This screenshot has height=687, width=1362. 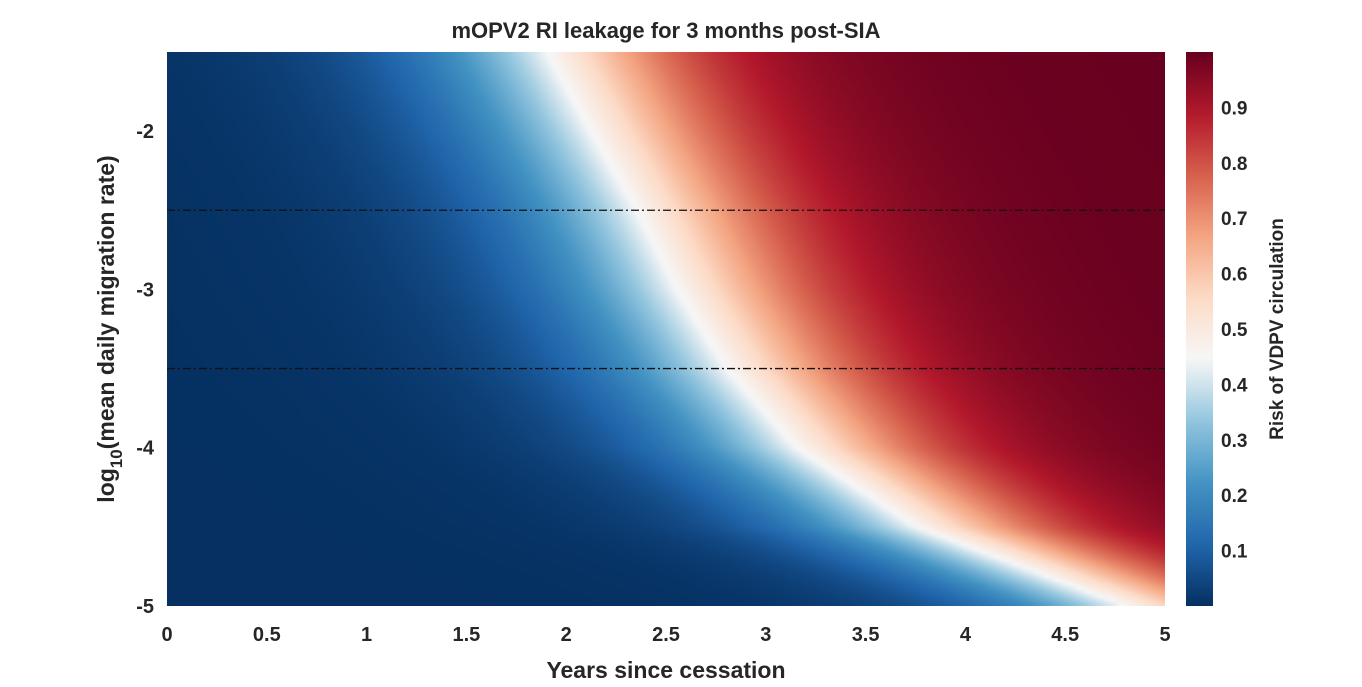 What do you see at coordinates (106, 485) in the screenshot?
I see `y-axis-label-prefix: log` at bounding box center [106, 485].